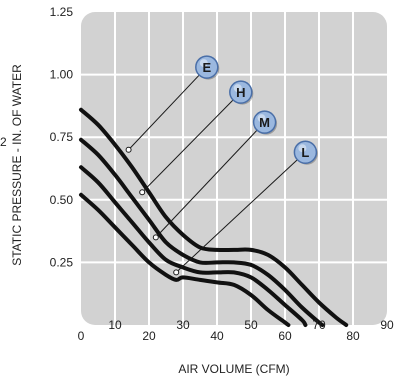  I want to click on series-label-l: L, so click(305, 152).